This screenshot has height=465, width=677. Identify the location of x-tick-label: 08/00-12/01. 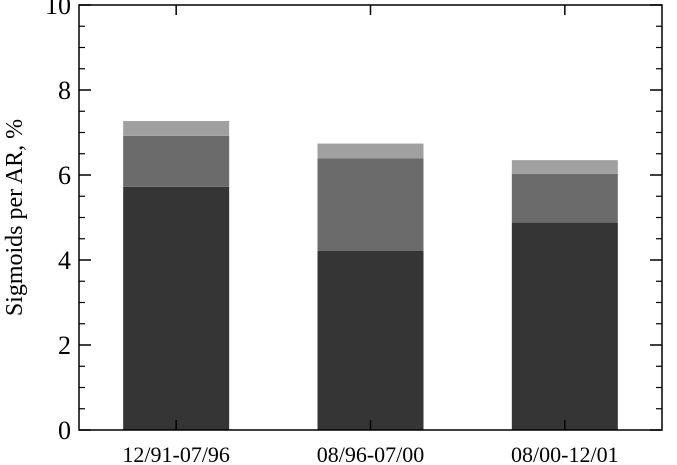
(565, 453).